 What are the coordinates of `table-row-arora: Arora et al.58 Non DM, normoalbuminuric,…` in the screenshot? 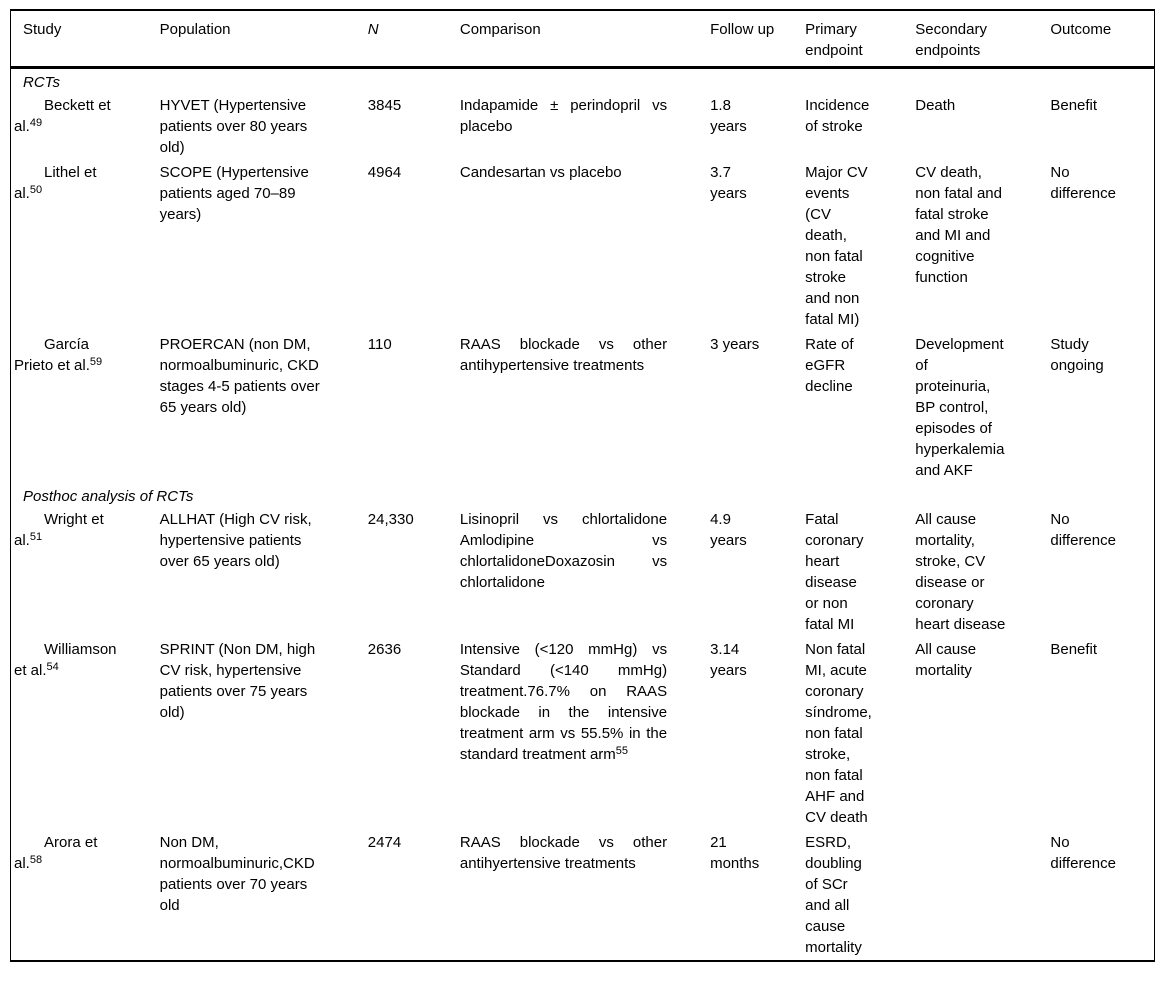 It's located at (583, 895).